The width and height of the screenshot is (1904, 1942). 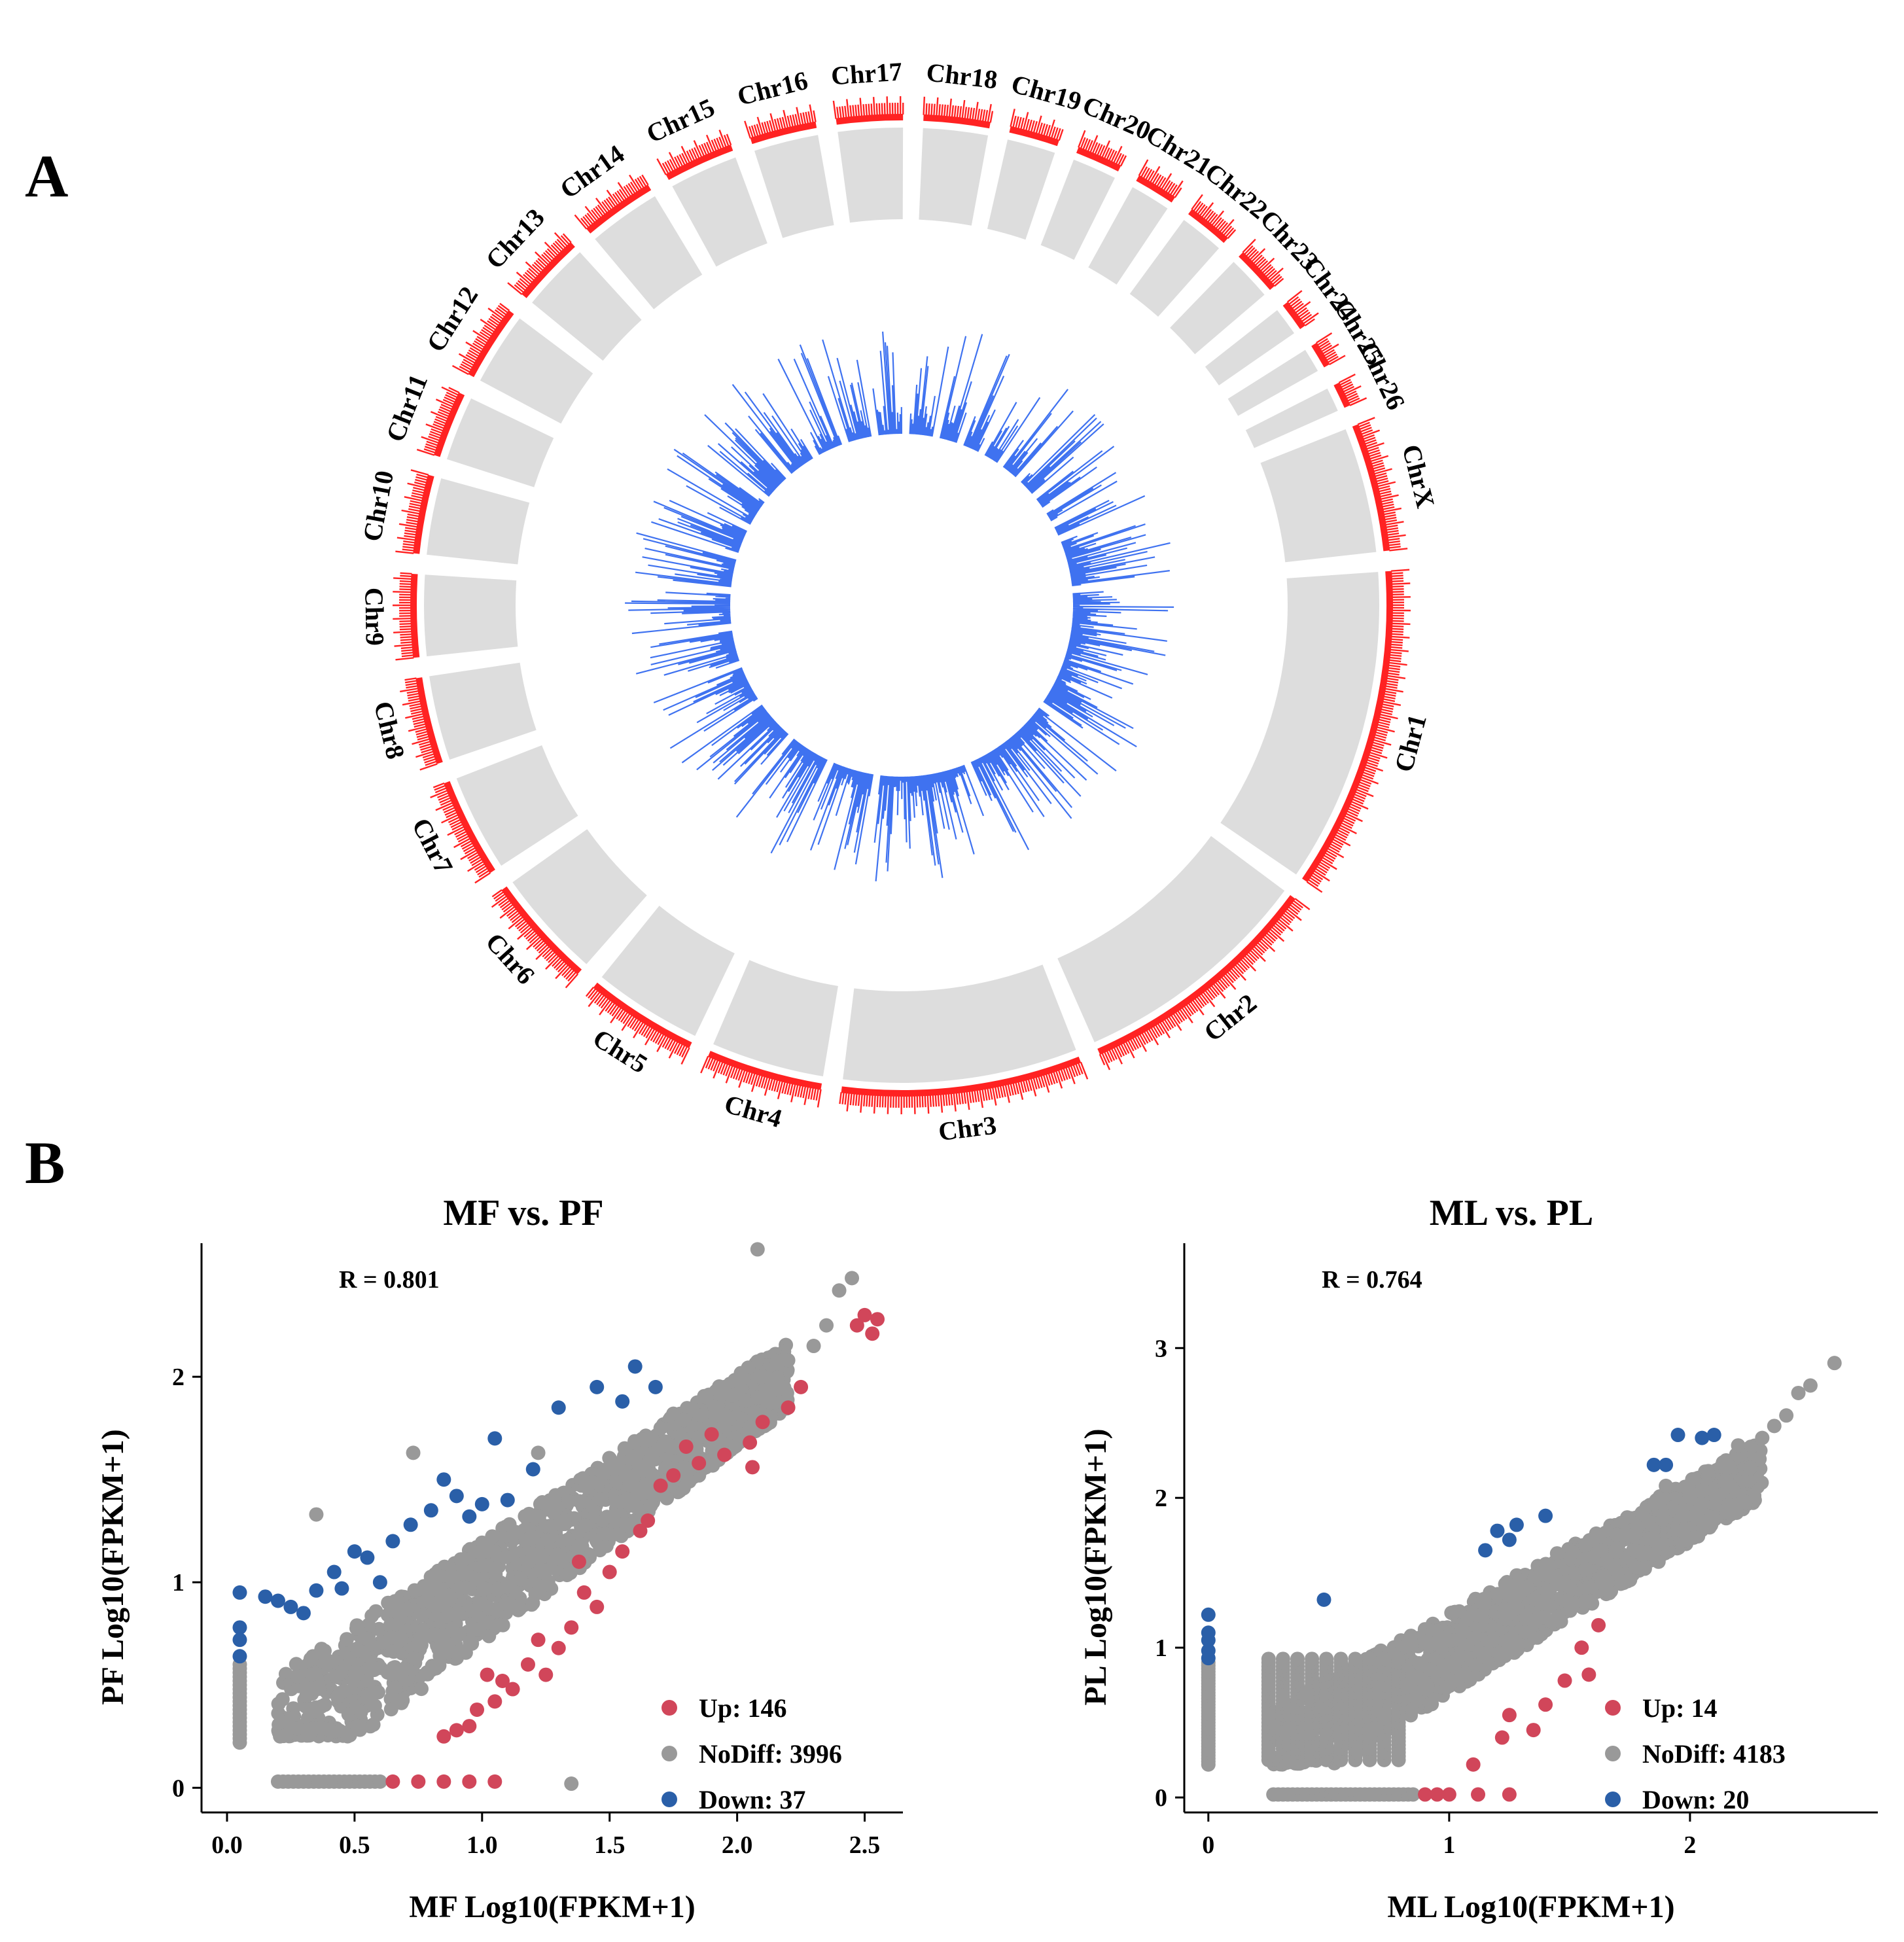 I want to click on chromosome-label: Chr18, so click(x=961, y=76).